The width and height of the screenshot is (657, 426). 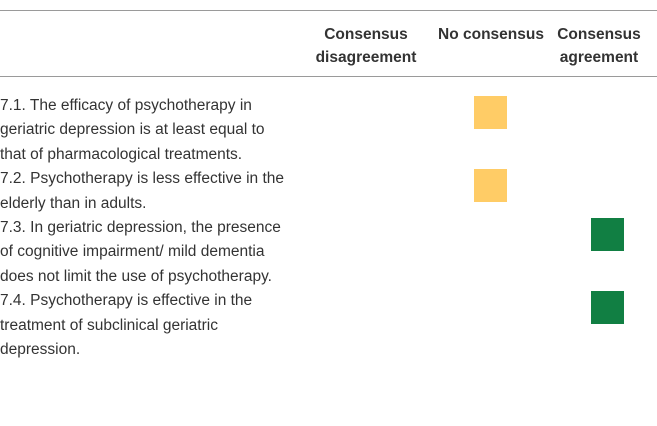 I want to click on header-rule, so click(x=328, y=76).